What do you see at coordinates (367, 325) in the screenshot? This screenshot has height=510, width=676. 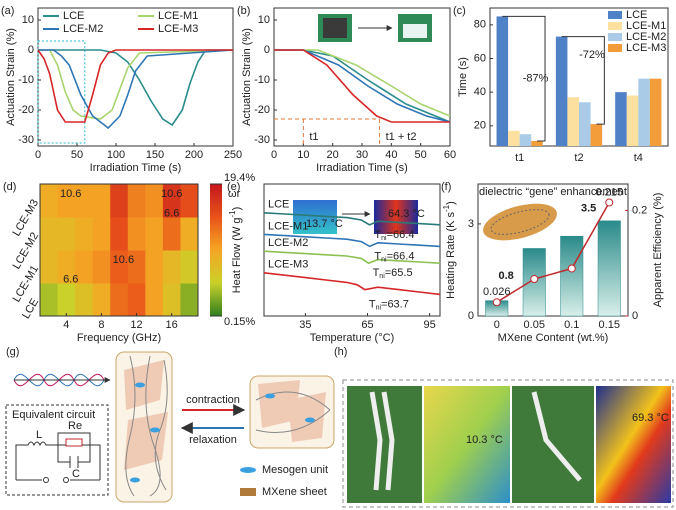 I see `x-tick-label: 65` at bounding box center [367, 325].